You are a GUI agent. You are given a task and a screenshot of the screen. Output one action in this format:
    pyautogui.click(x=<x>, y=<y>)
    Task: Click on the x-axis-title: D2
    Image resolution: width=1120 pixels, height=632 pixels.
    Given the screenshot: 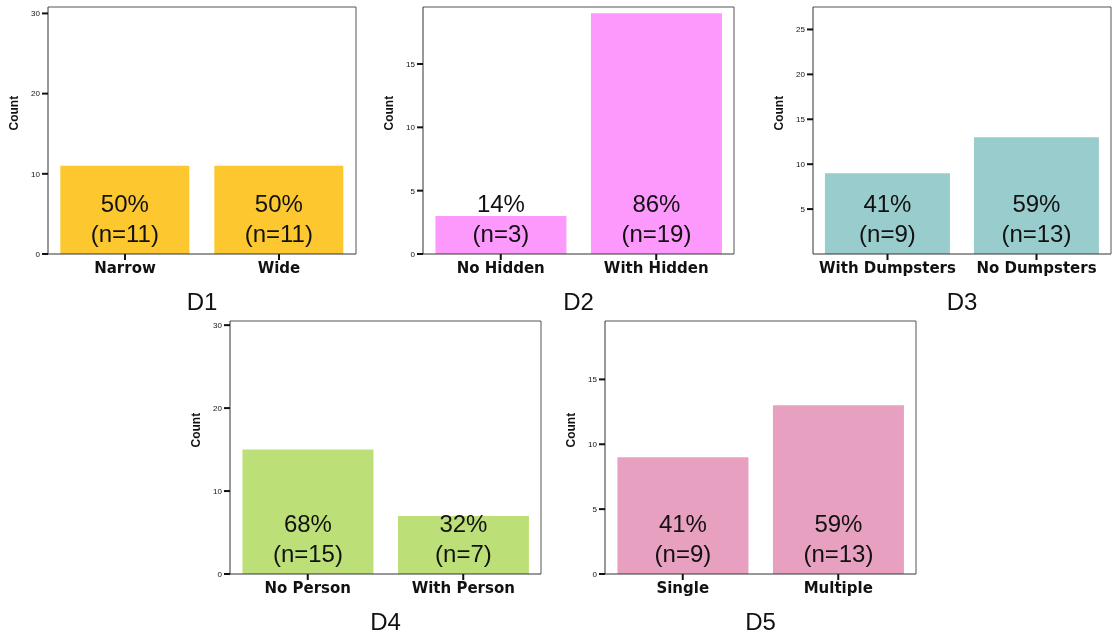 What is the action you would take?
    pyautogui.click(x=578, y=301)
    